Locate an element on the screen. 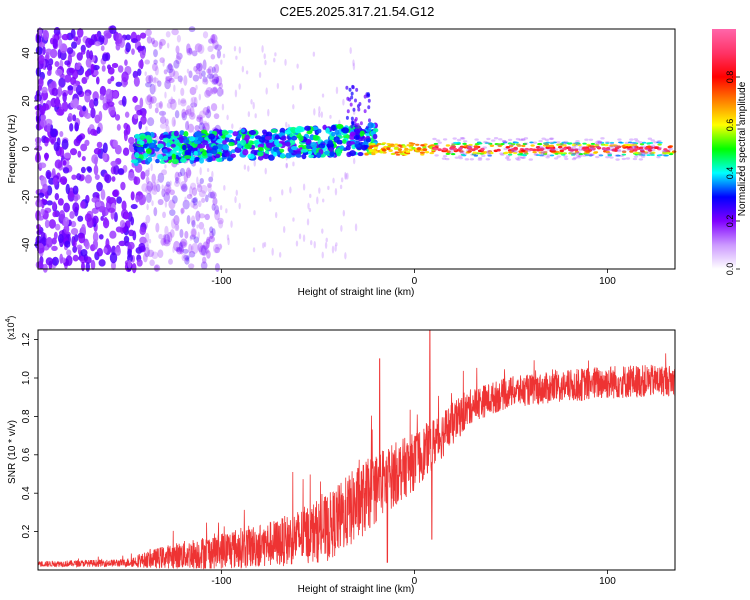 The width and height of the screenshot is (750, 600). snr-y-ticks: 0.2 0.4 0.6 0.8 1.0 1.2 is located at coordinates (29, 435).